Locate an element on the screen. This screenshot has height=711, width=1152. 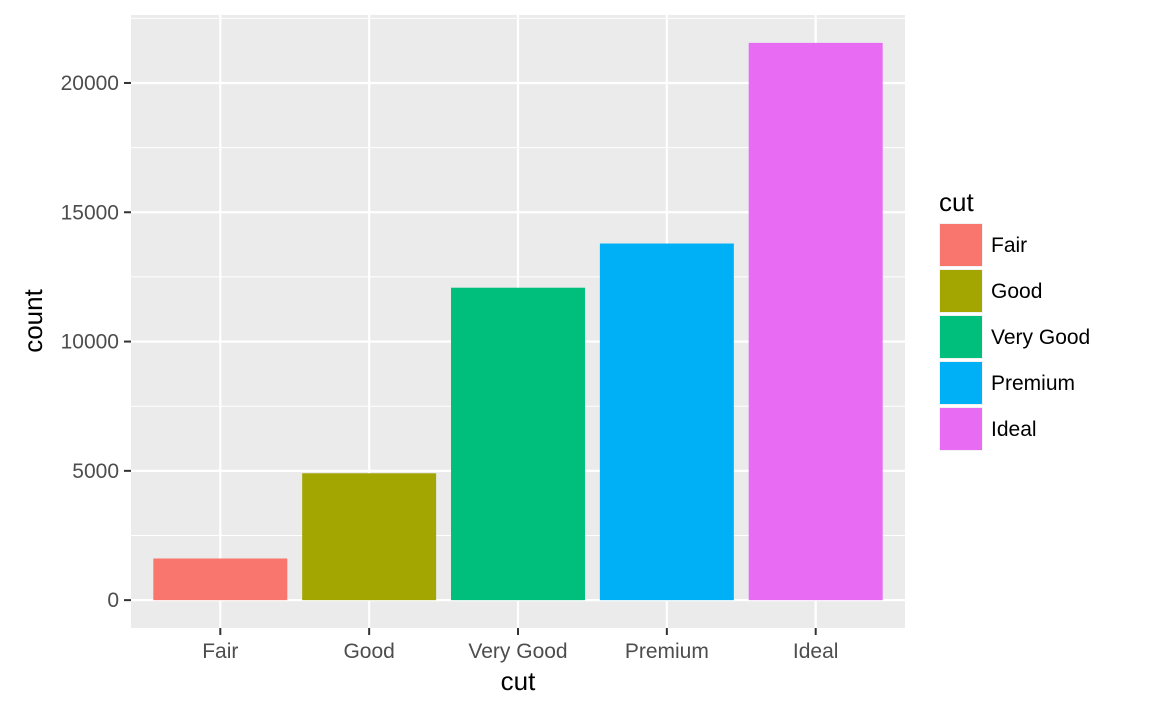
legend-swatch-fair is located at coordinates (961, 245).